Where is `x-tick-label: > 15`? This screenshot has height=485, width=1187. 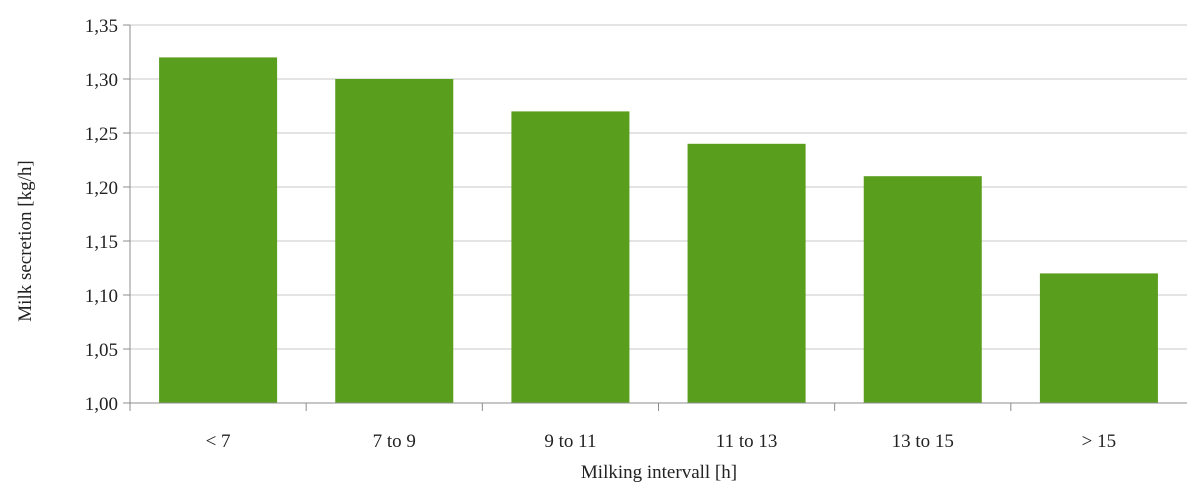 x-tick-label: > 15 is located at coordinates (1099, 441).